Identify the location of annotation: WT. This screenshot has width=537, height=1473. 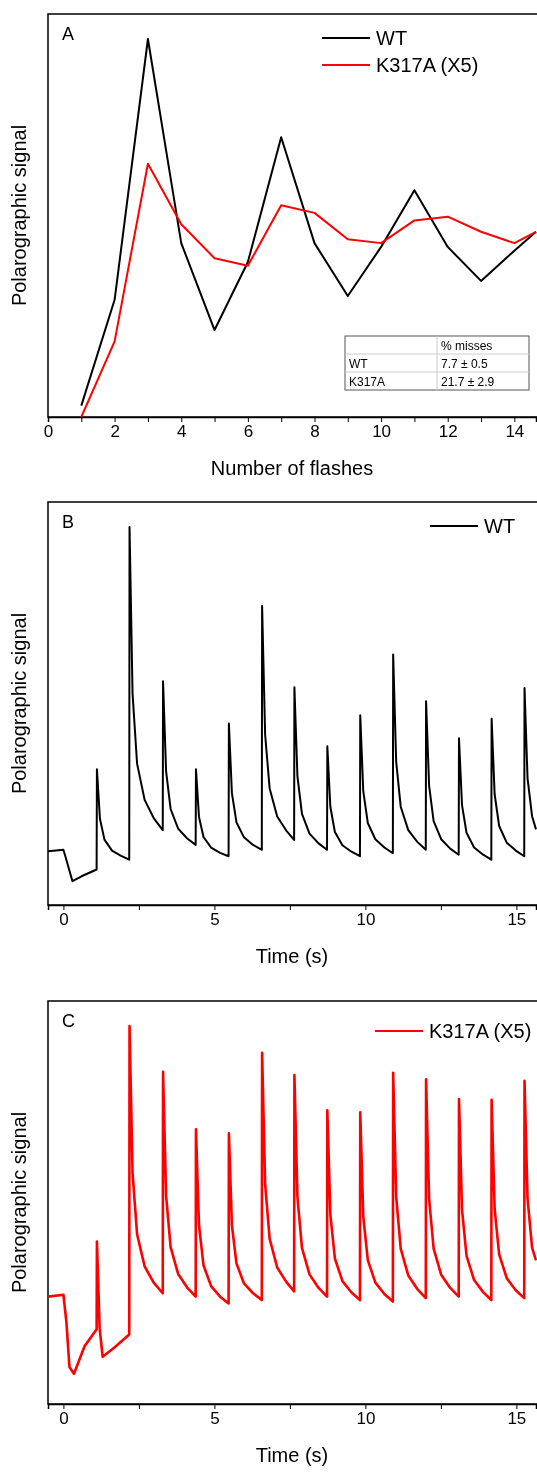
(359, 364).